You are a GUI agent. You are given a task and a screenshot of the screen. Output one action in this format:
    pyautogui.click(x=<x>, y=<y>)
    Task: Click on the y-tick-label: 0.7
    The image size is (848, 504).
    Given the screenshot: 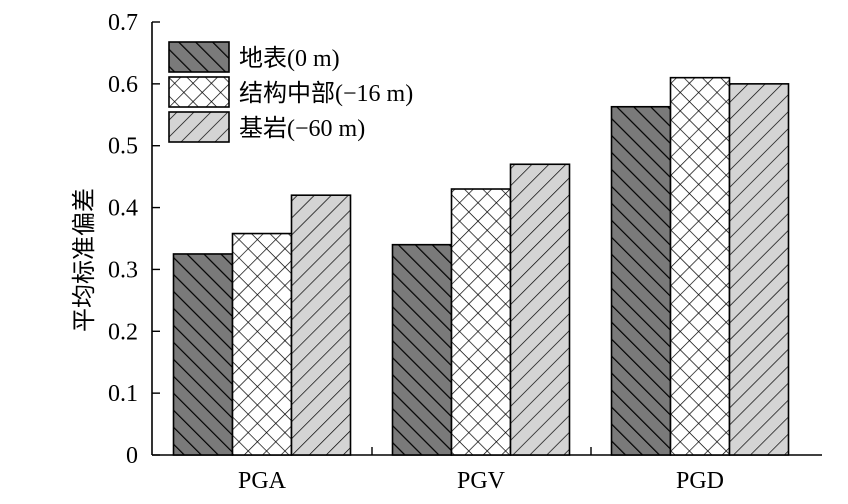 What is the action you would take?
    pyautogui.click(x=123, y=23)
    